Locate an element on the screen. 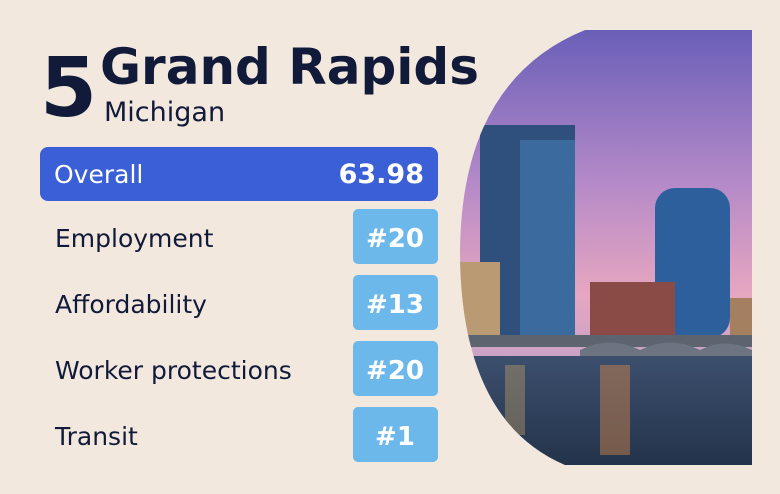 This screenshot has height=494, width=780. row-label: Worker protections is located at coordinates (173, 370).